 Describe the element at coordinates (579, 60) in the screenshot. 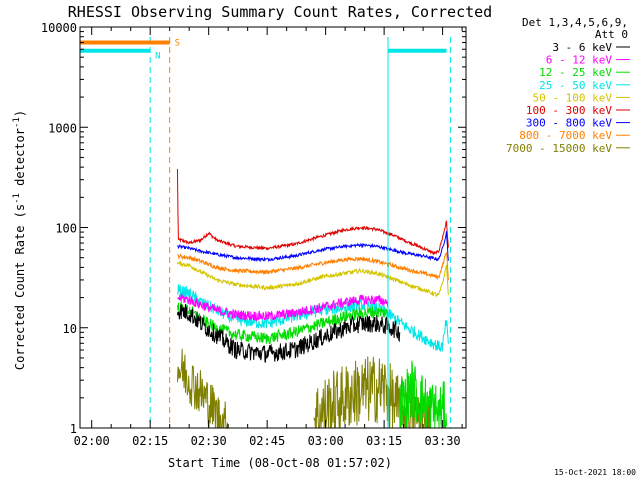

I see `legend-label-6-12-kev: 6 - 12 keV` at that location.